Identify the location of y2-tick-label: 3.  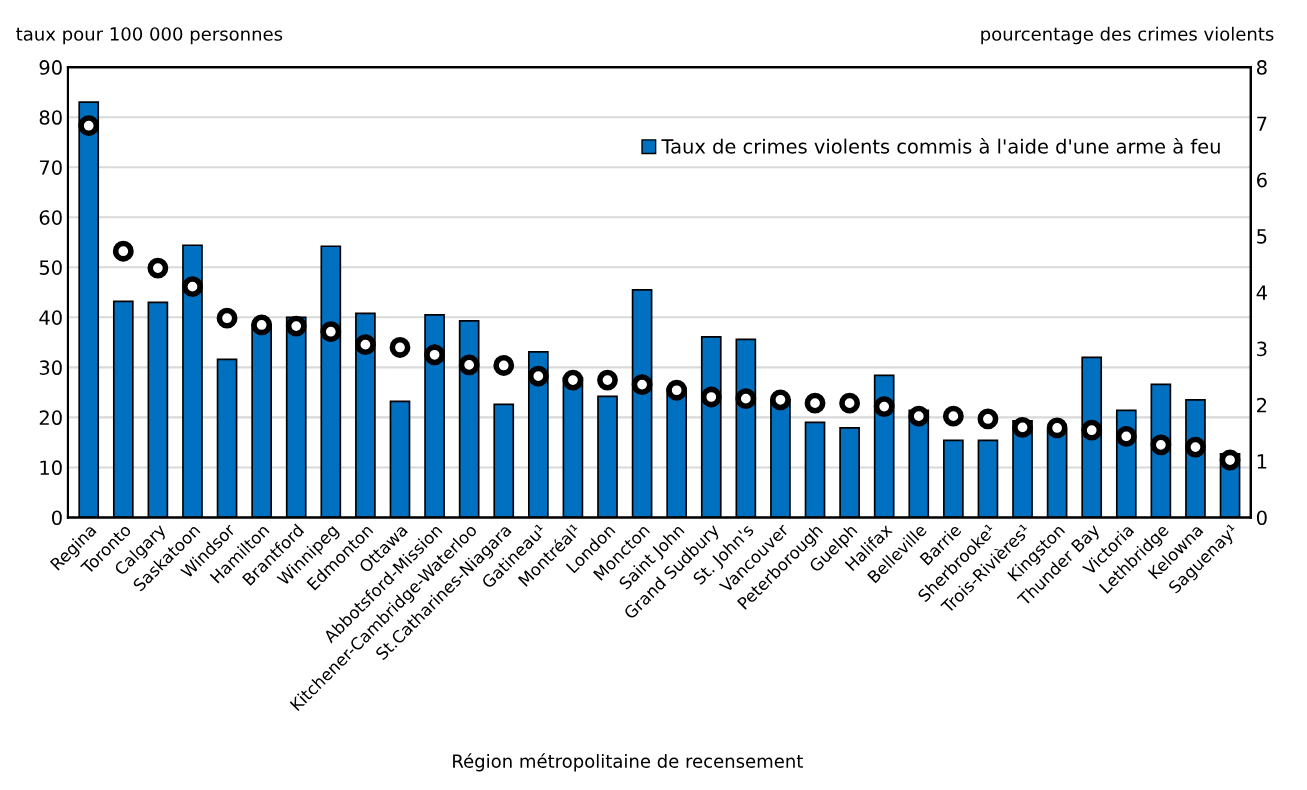
(1262, 349).